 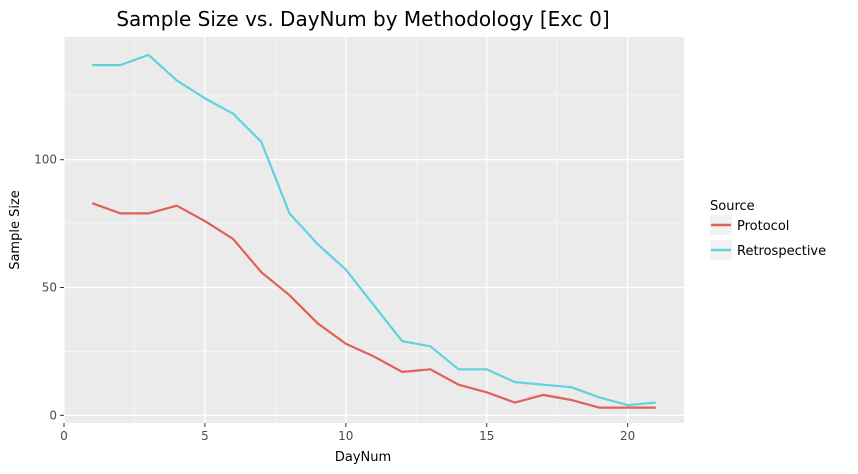 What do you see at coordinates (345, 436) in the screenshot?
I see `x-tick-label: 10` at bounding box center [345, 436].